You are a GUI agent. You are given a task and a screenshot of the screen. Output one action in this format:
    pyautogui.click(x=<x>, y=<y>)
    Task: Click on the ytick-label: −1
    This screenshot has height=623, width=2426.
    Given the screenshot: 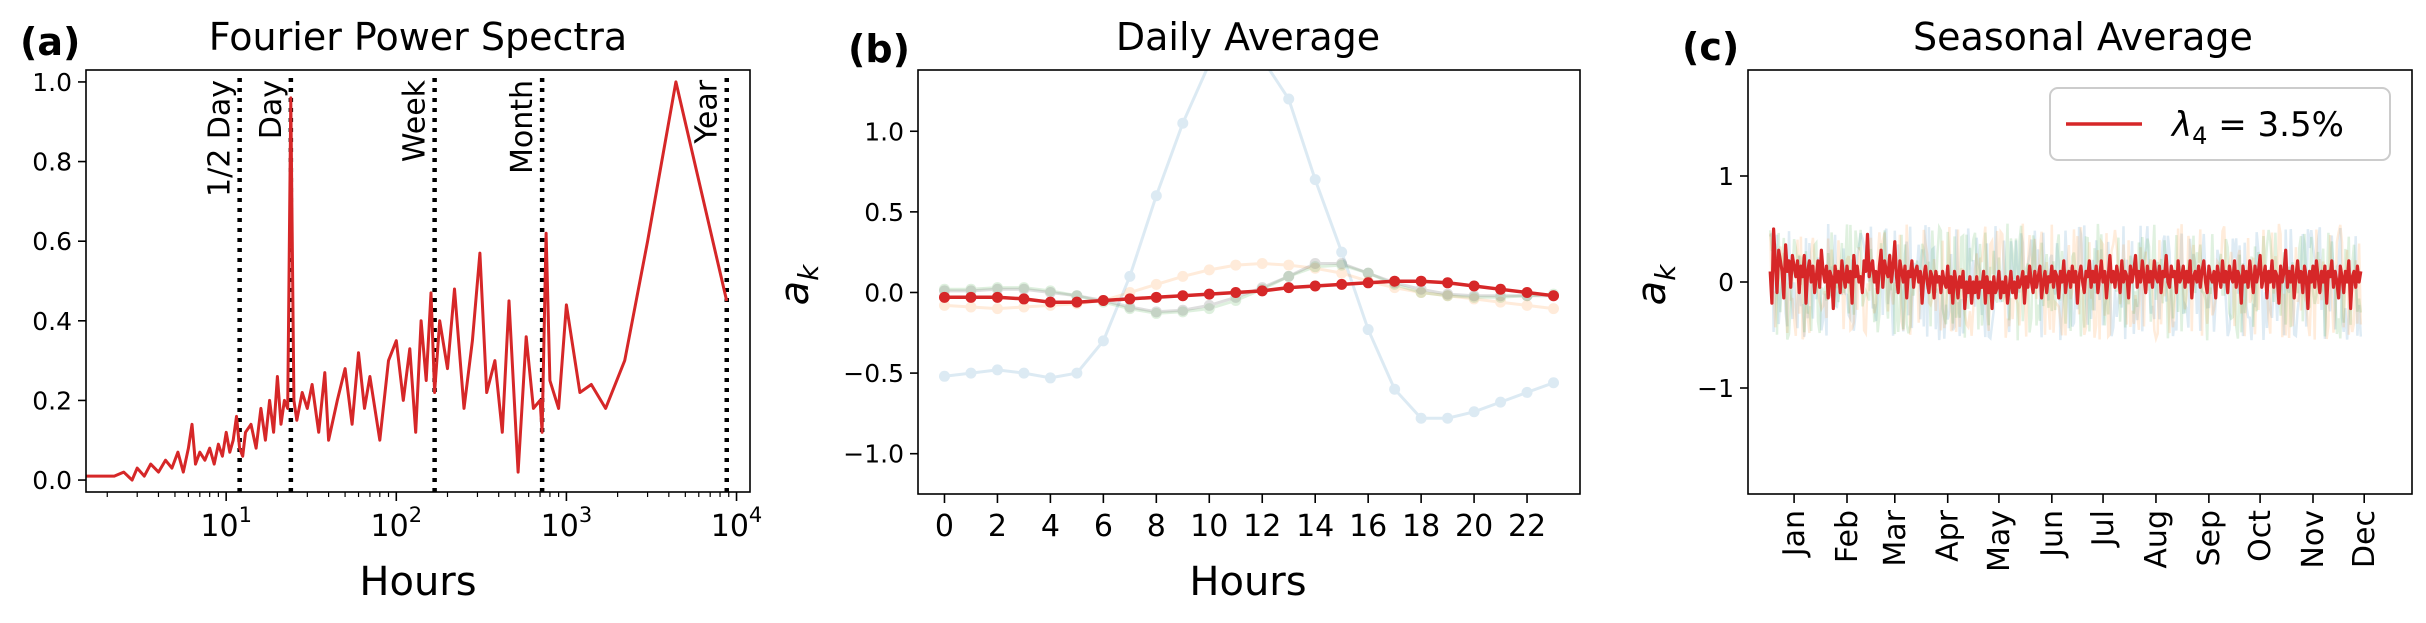 What is the action you would take?
    pyautogui.click(x=1715, y=388)
    